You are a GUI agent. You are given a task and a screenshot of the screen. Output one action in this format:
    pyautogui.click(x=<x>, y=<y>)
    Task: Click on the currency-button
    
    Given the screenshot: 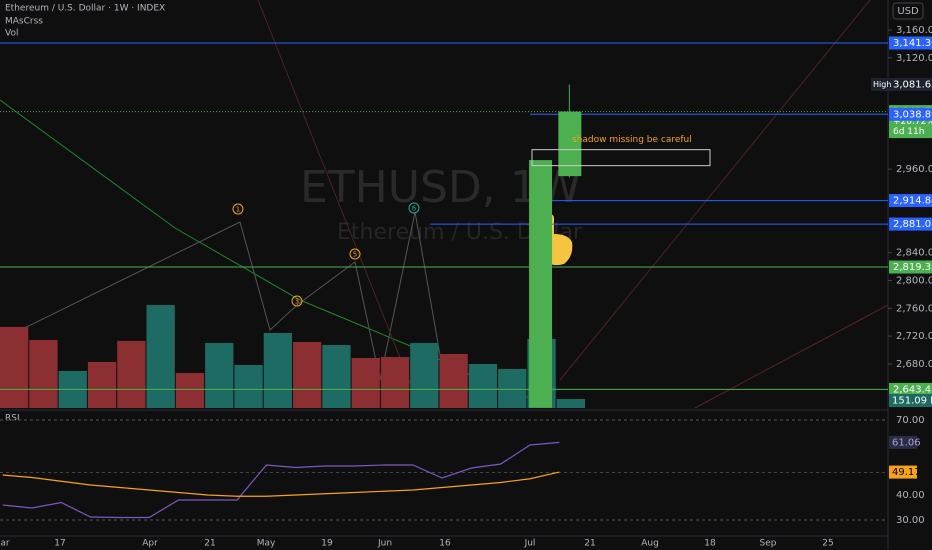 What is the action you would take?
    pyautogui.click(x=908, y=11)
    